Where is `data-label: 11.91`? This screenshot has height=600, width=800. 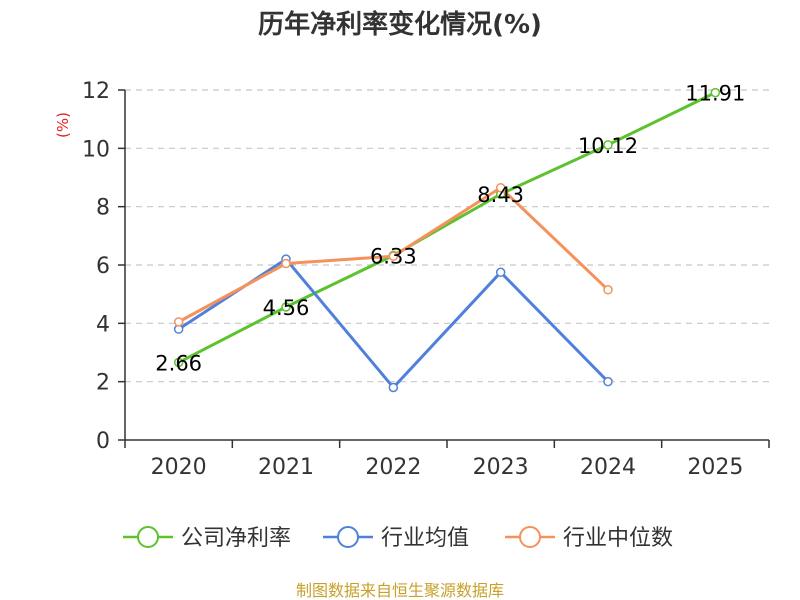
data-label: 11.91 is located at coordinates (715, 94).